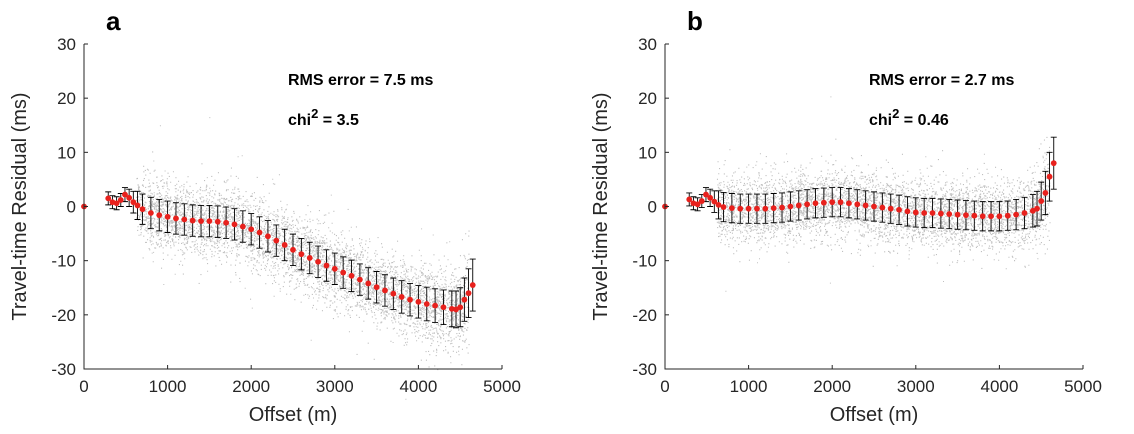 The image size is (1134, 434). What do you see at coordinates (644, 369) in the screenshot?
I see `y-tick-label: -30` at bounding box center [644, 369].